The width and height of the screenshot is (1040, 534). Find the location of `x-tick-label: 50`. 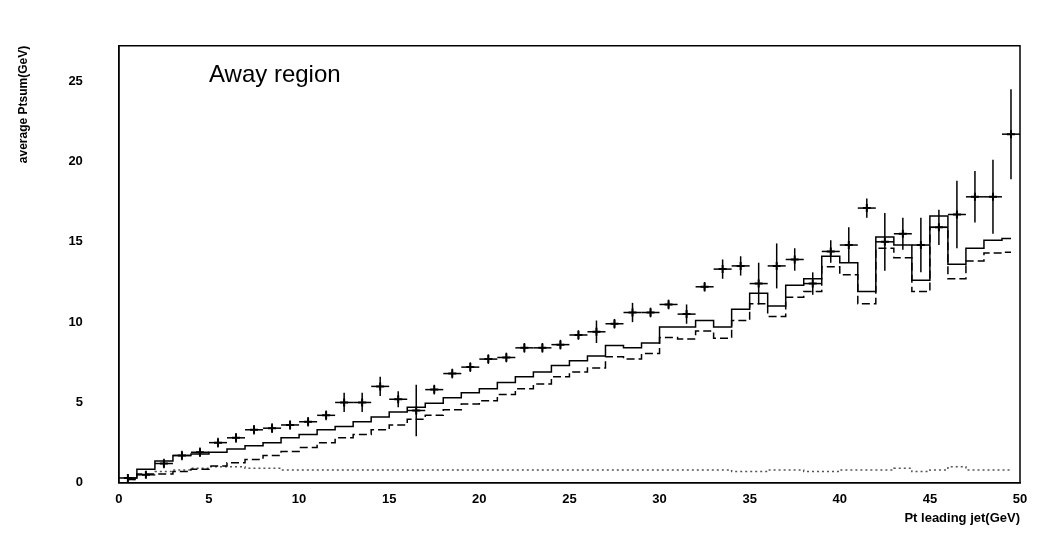

x-tick-label: 50 is located at coordinates (1020, 499).